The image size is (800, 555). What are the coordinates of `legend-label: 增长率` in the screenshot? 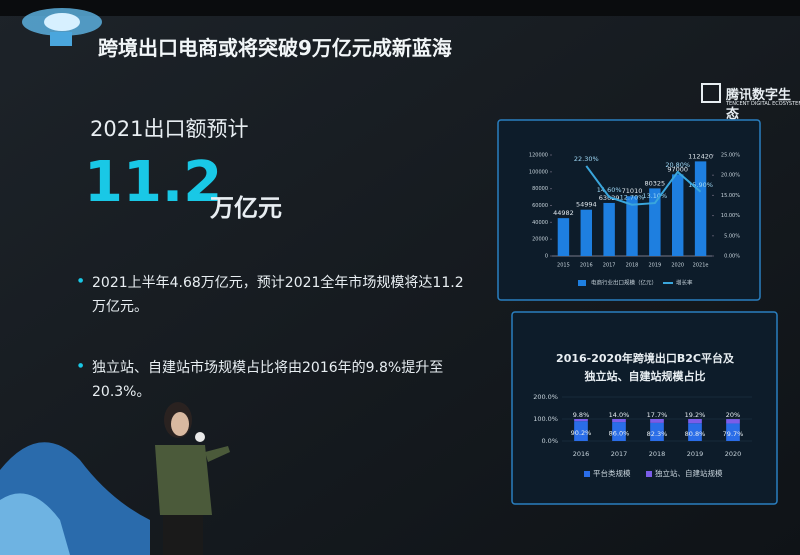 It's located at (684, 283).